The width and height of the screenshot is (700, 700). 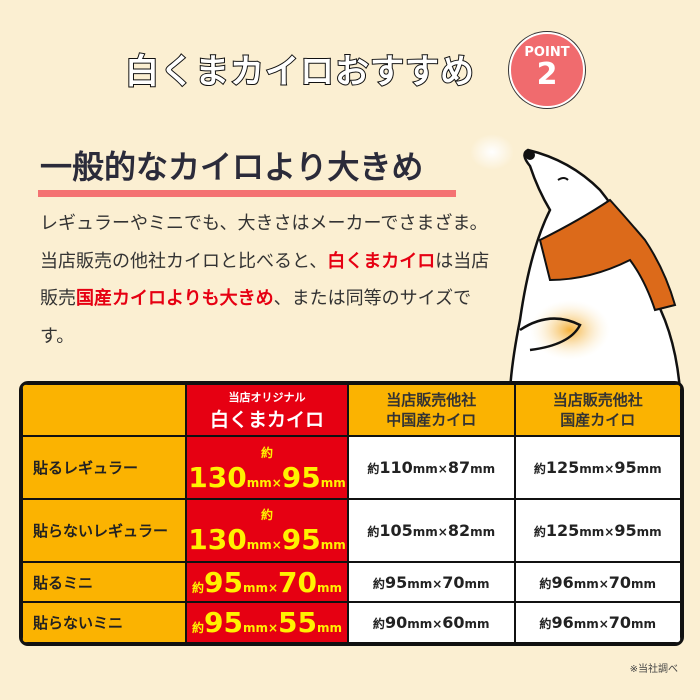 I want to click on size-cell: 約90mm×60mm, so click(x=431, y=622).